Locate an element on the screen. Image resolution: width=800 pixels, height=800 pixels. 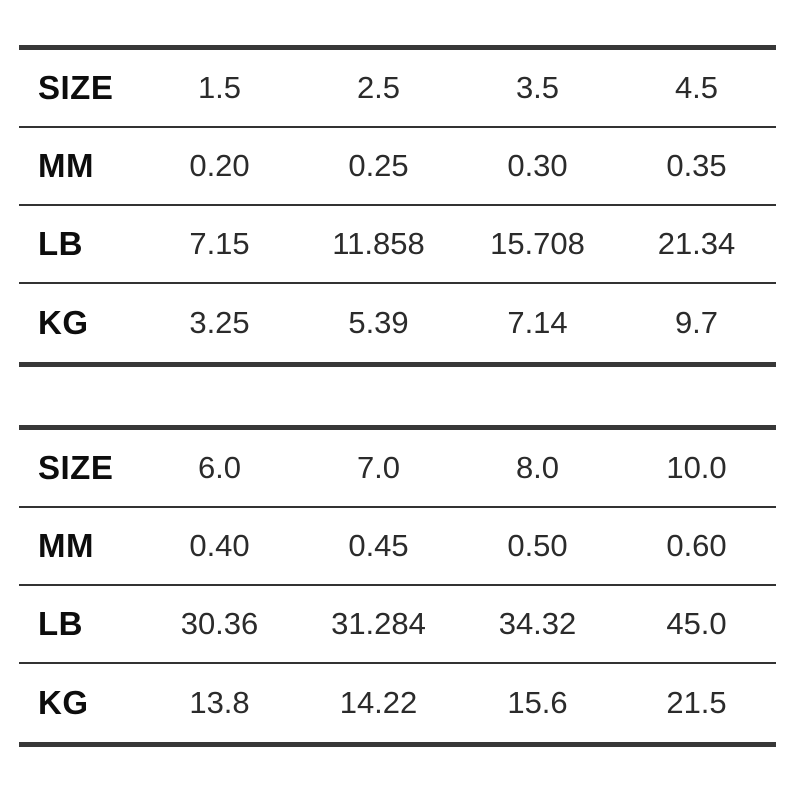
cell-value: 7.14 is located at coordinates (537, 322).